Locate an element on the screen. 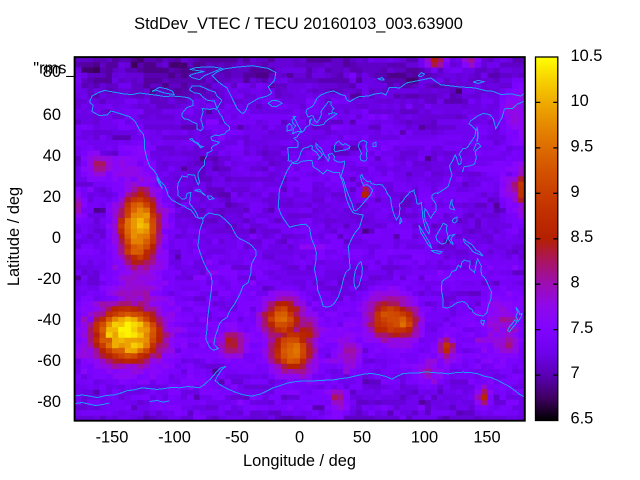 The image size is (640, 480). svg-text: -20 is located at coordinates (49, 279).